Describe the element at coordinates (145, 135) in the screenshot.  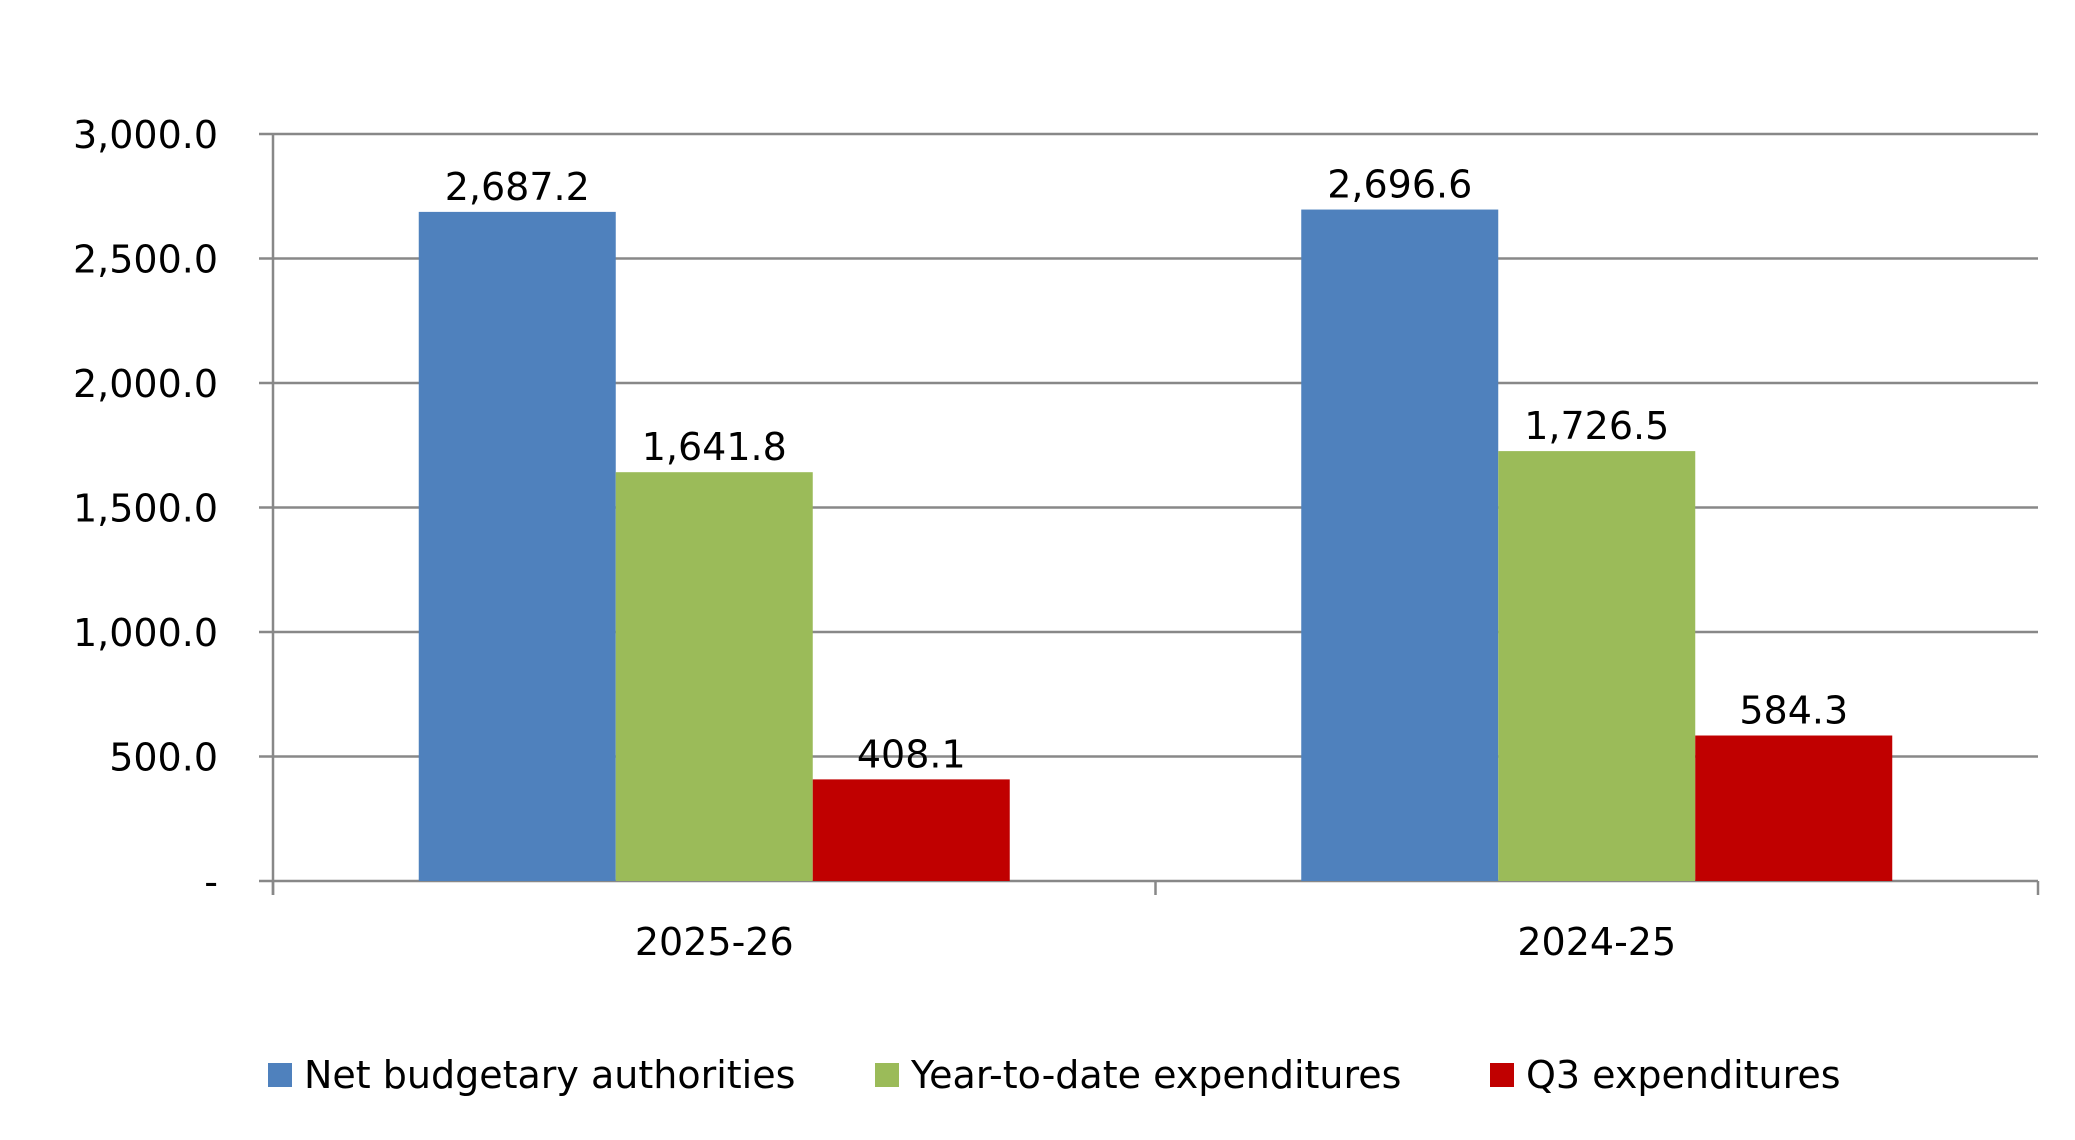
I see `y-tick-label: 3,000.0` at that location.